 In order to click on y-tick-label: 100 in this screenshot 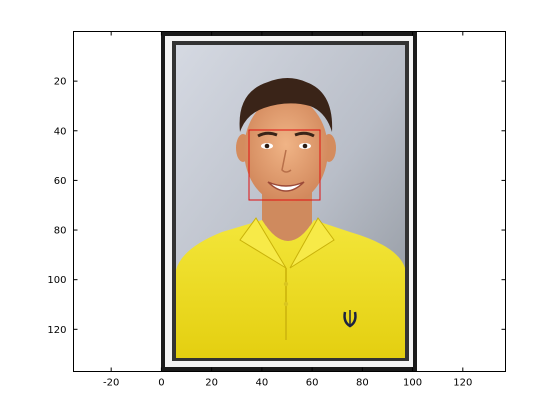, I will do `click(56, 280)`.